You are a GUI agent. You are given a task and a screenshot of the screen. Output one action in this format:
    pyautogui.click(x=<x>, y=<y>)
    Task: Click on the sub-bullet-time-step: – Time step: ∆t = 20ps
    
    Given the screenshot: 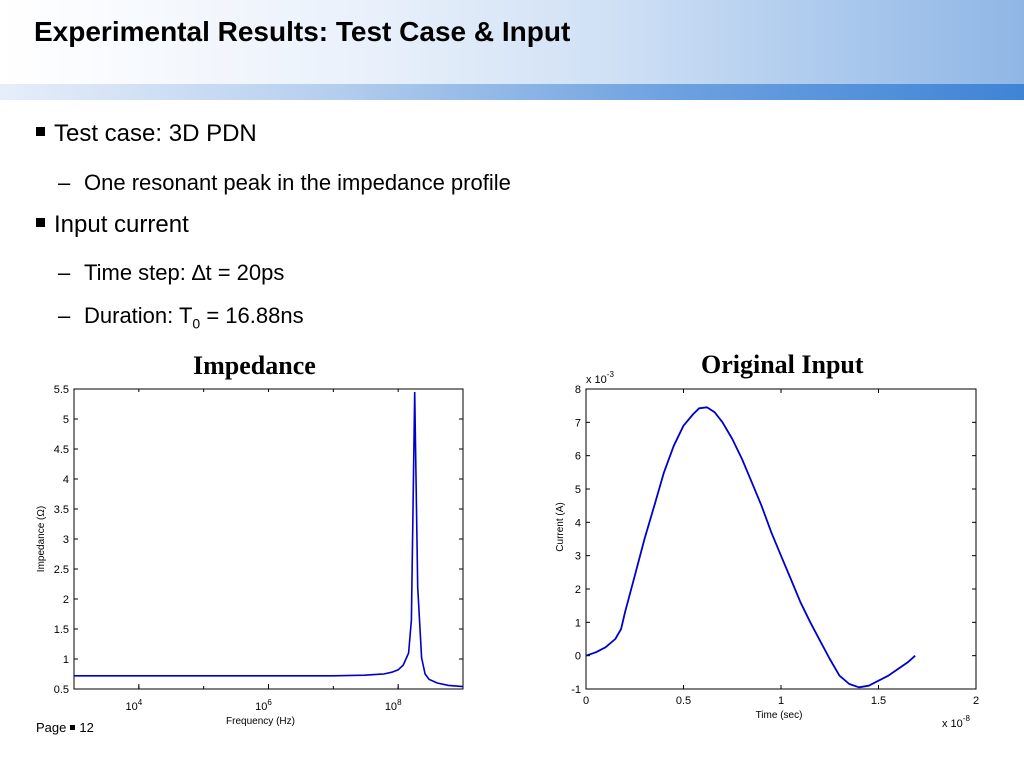 What is the action you would take?
    pyautogui.click(x=171, y=273)
    